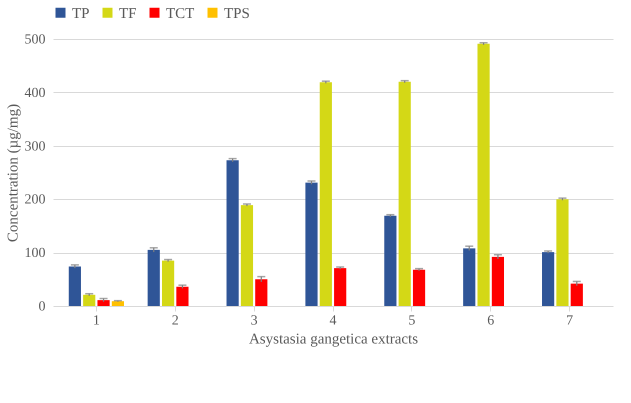 This screenshot has width=631, height=403. Describe the element at coordinates (14, 173) in the screenshot. I see `y-axis-title: Concentration (µg/mg)` at that location.